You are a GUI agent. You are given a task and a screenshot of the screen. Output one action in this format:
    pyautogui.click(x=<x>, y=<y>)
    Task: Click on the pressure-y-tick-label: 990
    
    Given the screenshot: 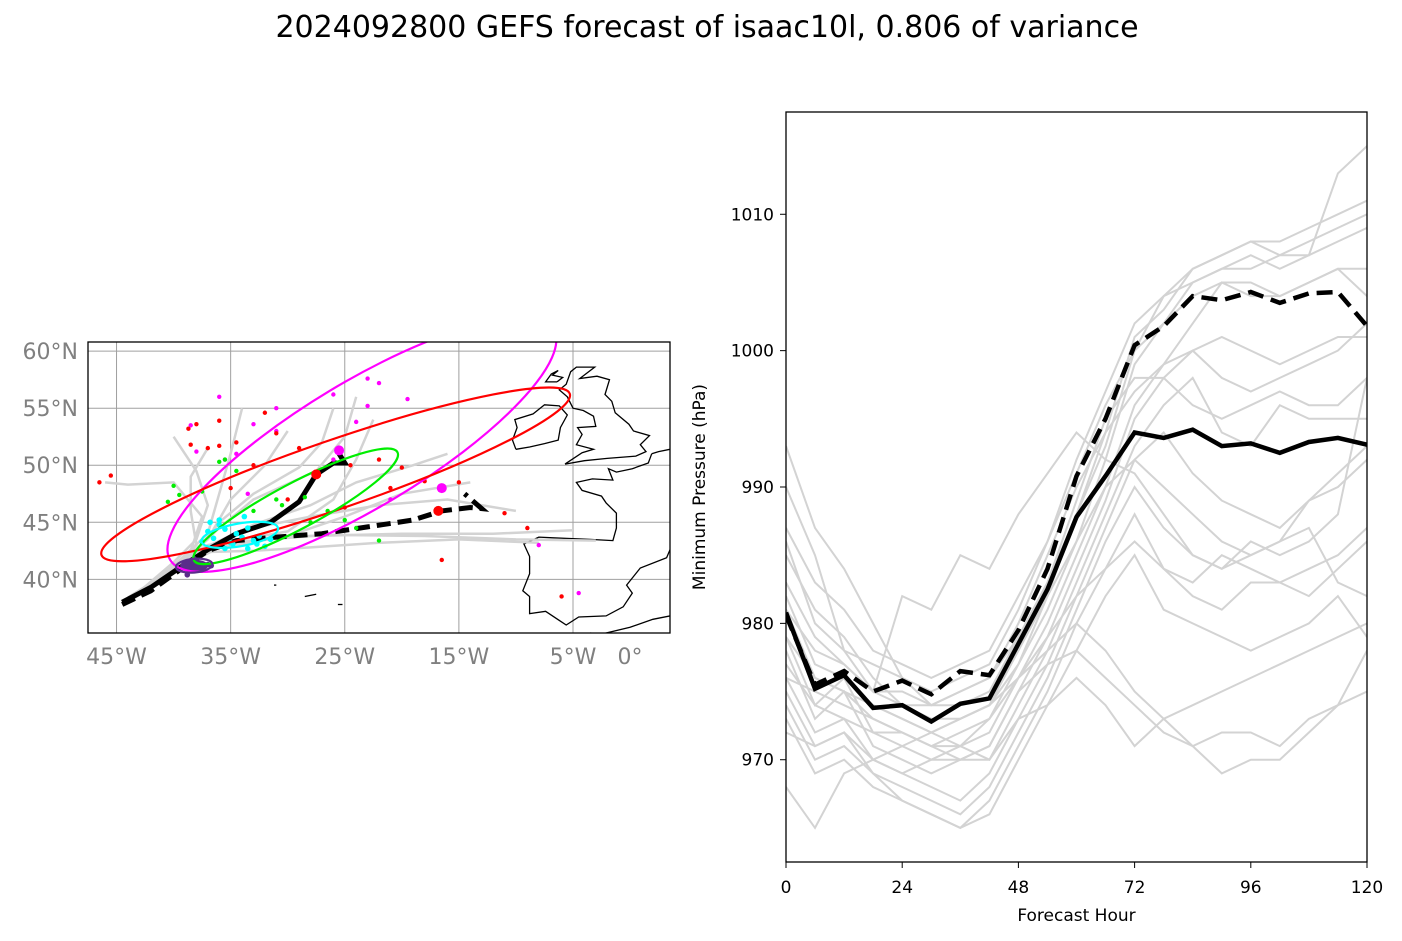 What is the action you would take?
    pyautogui.click(x=758, y=488)
    